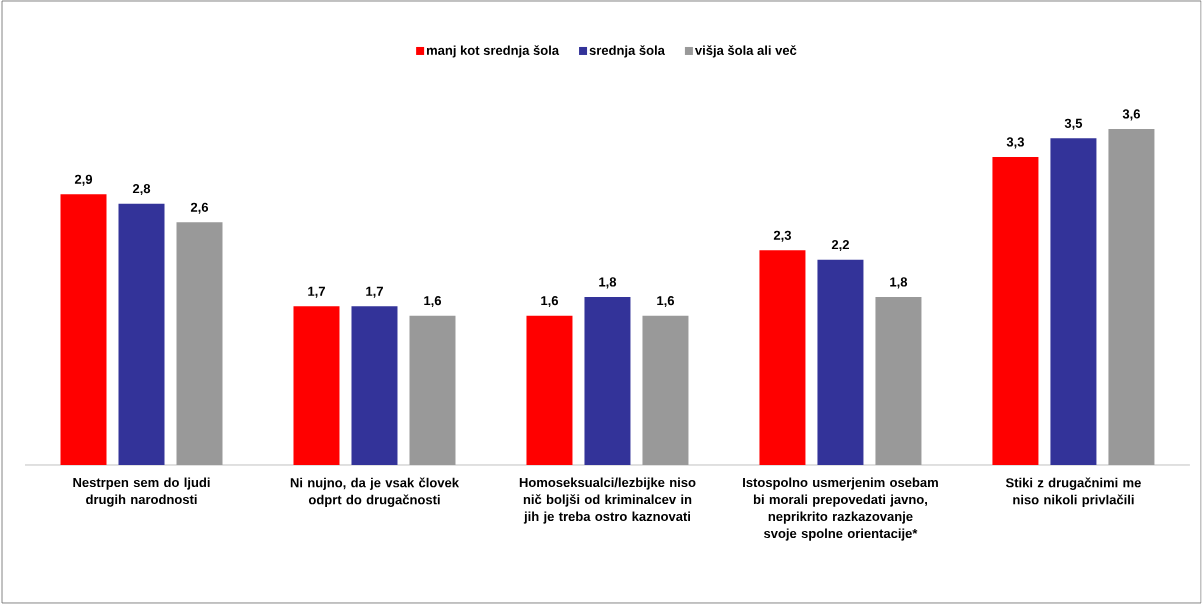 The width and height of the screenshot is (1203, 604). I want to click on x-tick-label: Homoseksualci/lezbijke niso nič boljši od kriminalcev in jih je treba ostro kaznovati, so click(607, 500).